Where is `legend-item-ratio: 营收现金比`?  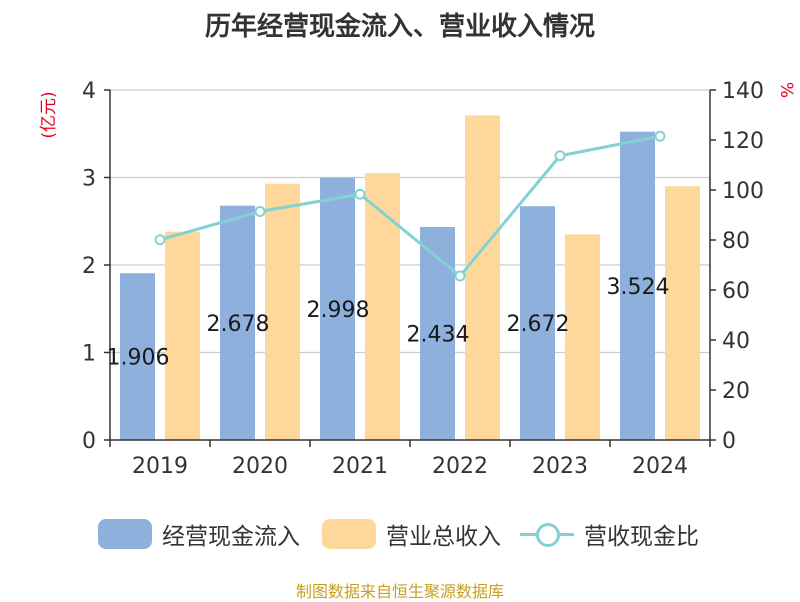
legend-item-ratio: 营收现金比 is located at coordinates (609, 534).